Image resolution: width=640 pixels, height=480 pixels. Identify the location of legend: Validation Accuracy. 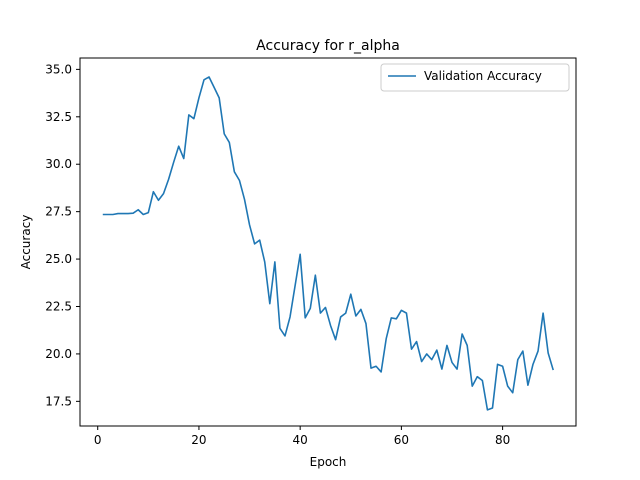
(475, 77).